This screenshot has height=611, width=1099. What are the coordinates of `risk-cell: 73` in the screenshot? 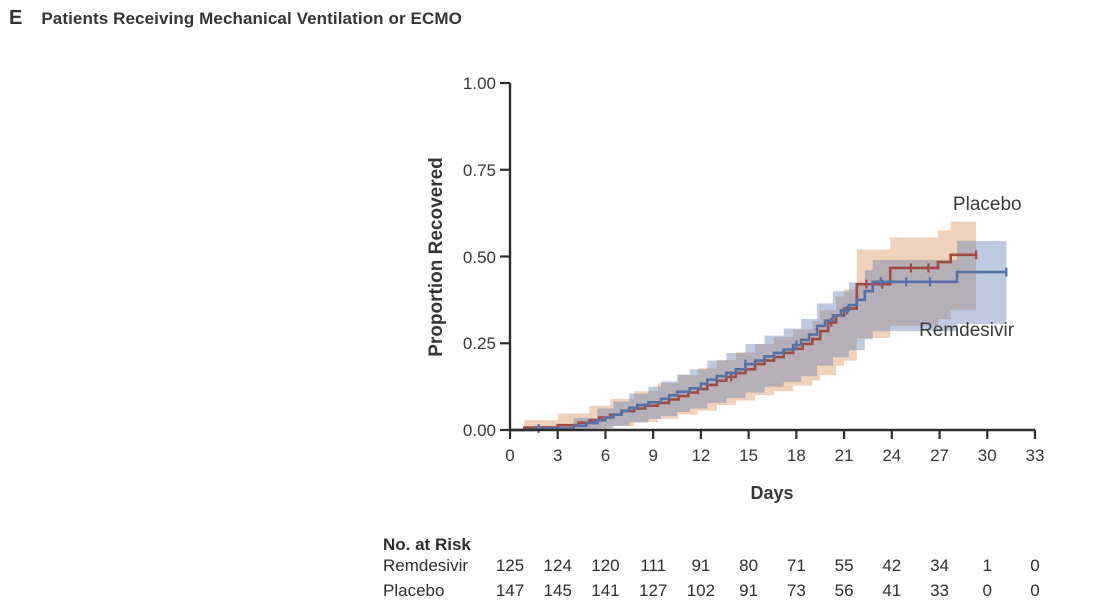 It's located at (796, 590).